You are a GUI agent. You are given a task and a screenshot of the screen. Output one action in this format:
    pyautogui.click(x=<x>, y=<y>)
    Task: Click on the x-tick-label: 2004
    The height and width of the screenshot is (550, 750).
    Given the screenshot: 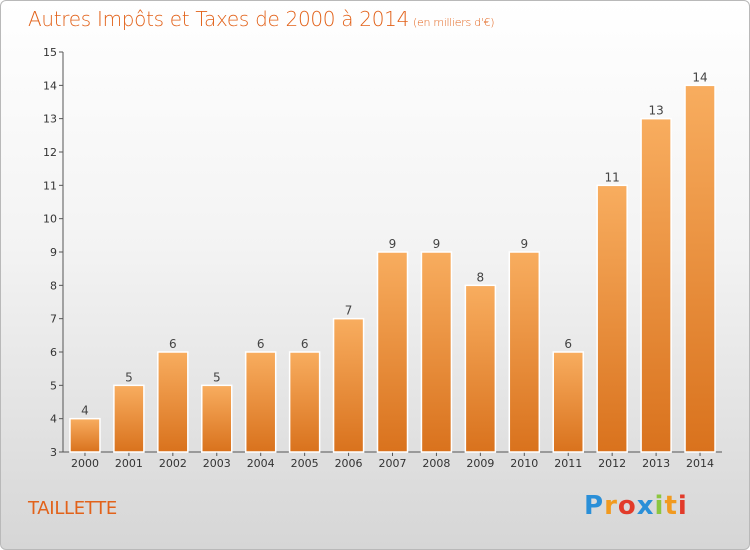 What is the action you would take?
    pyautogui.click(x=261, y=463)
    